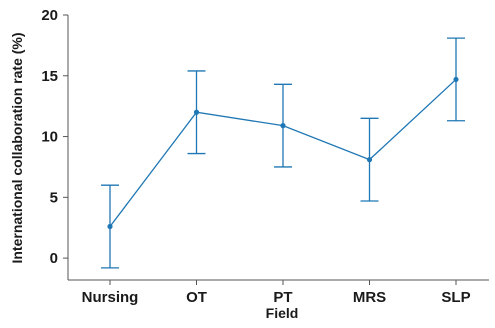 The image size is (495, 328). What do you see at coordinates (49, 137) in the screenshot?
I see `y-tick-label: 10` at bounding box center [49, 137].